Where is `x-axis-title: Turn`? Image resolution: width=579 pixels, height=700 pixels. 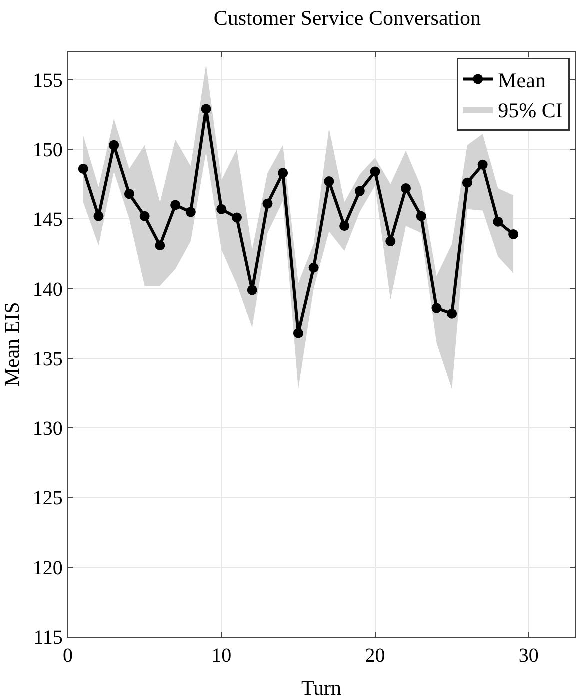
x-axis-title: Turn is located at coordinates (321, 688).